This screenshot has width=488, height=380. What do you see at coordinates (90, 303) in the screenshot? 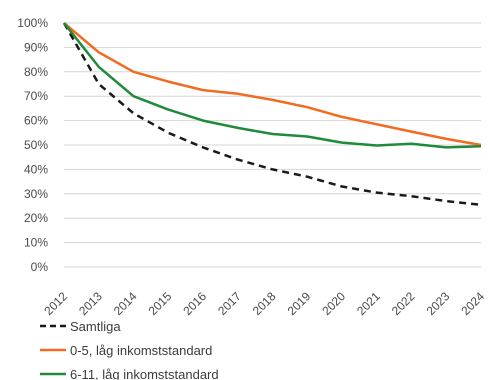
I see `x-tick-label: 2013` at bounding box center [90, 303].